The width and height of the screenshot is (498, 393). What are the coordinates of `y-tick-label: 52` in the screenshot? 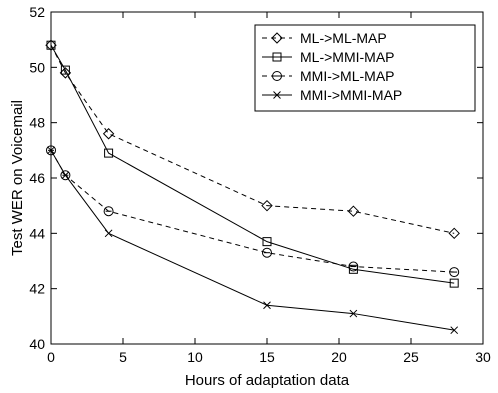 It's located at (37, 12).